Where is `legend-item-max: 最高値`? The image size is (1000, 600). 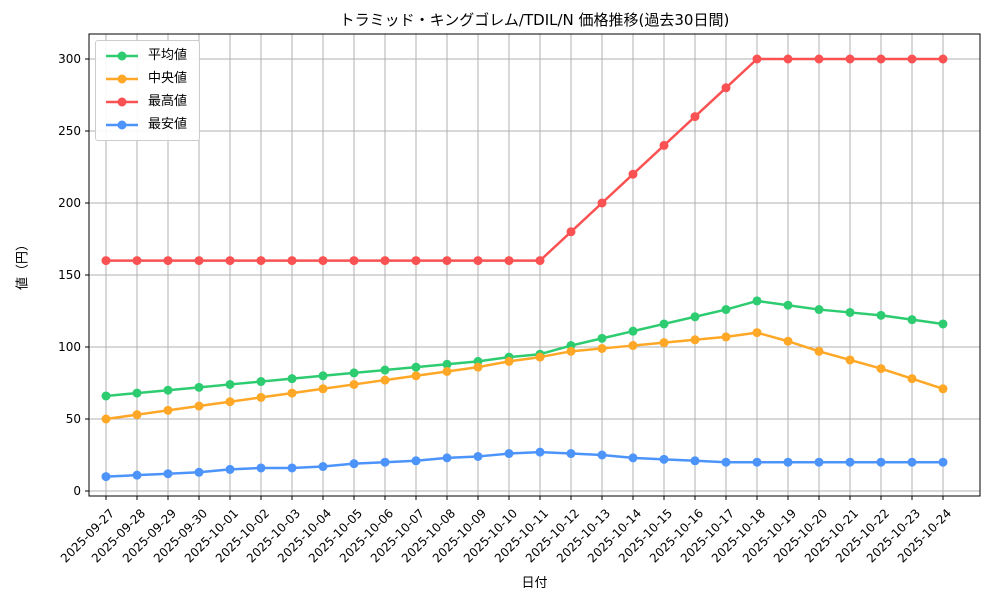
legend-item-max: 最高値 is located at coordinates (146, 102).